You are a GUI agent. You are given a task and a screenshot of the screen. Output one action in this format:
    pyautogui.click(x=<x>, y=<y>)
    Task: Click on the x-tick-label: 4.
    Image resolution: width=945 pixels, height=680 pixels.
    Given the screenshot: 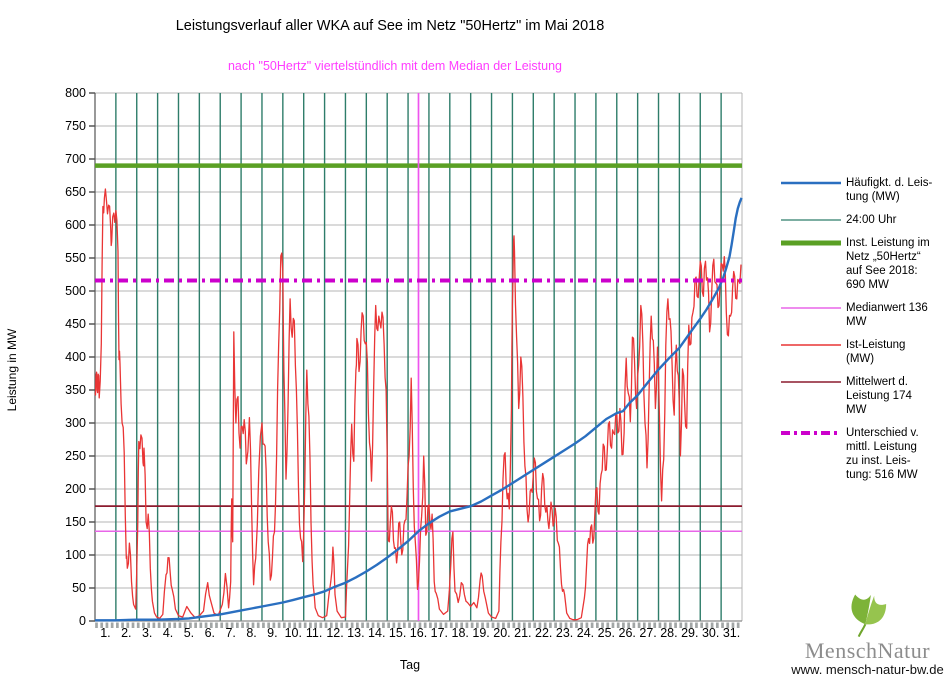 What is the action you would take?
    pyautogui.click(x=168, y=633)
    